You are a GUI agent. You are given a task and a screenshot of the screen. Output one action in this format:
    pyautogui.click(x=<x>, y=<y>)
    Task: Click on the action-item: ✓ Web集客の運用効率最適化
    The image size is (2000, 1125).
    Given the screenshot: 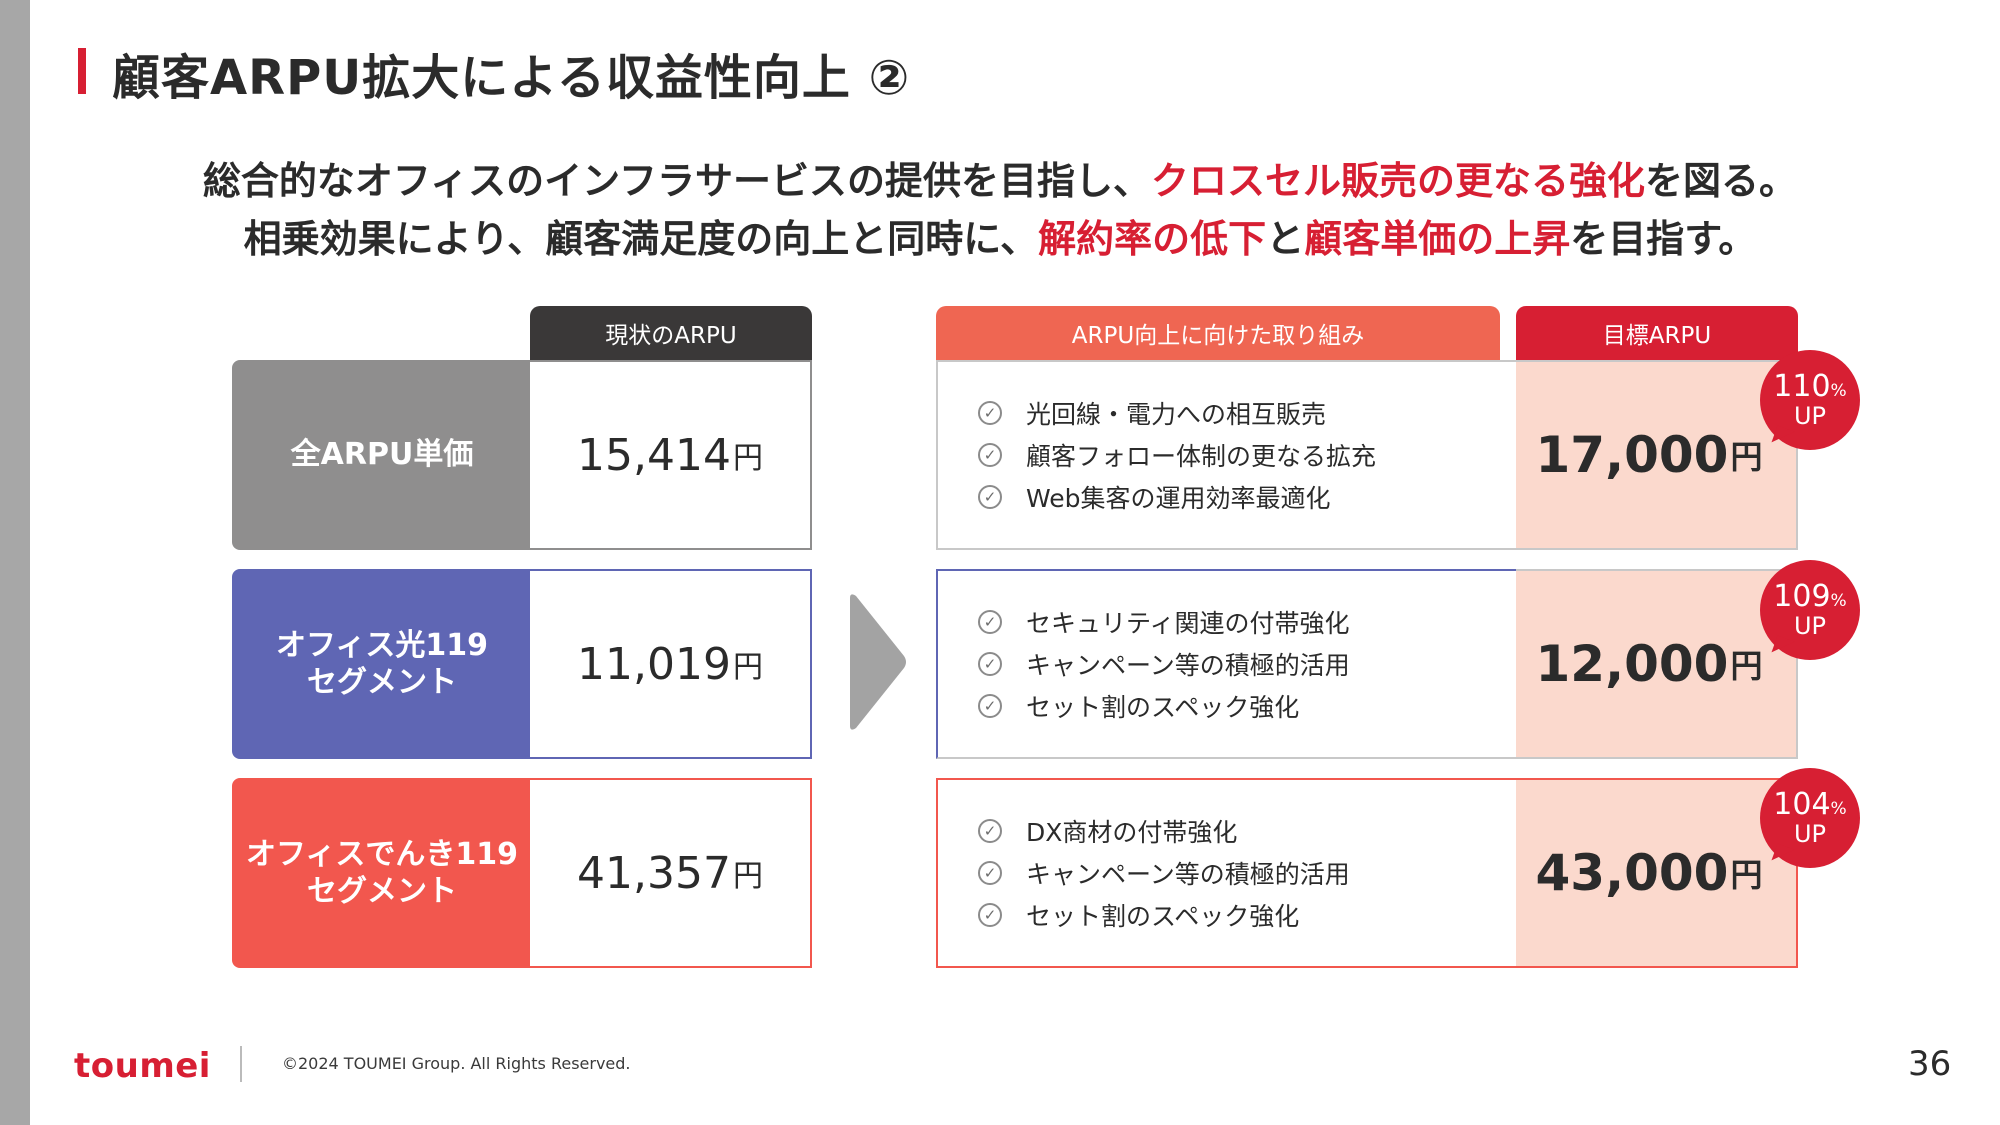 What is the action you would take?
    pyautogui.click(x=1247, y=497)
    